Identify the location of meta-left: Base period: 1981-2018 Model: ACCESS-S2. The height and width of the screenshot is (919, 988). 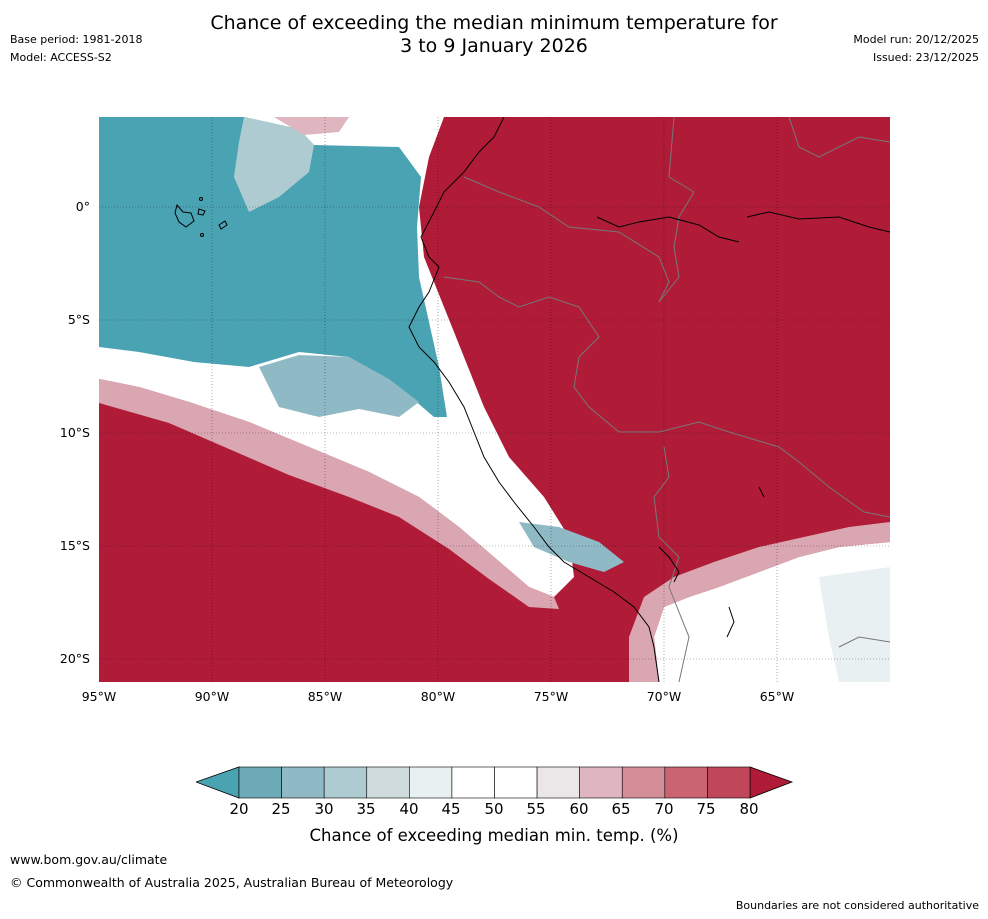
(76, 49).